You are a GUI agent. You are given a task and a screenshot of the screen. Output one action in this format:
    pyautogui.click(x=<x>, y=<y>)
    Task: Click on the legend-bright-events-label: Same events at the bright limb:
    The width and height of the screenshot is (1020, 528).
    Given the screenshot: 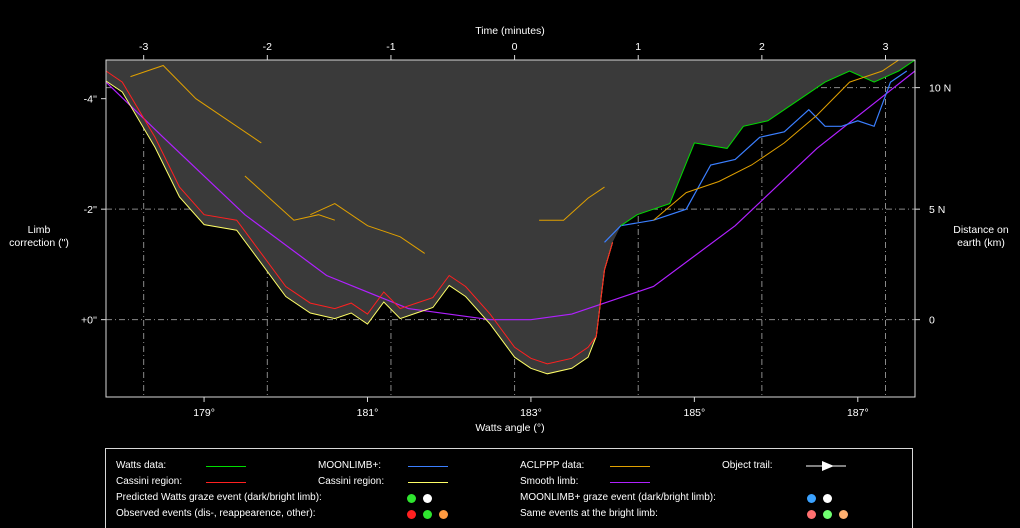 What is the action you would take?
    pyautogui.click(x=589, y=513)
    